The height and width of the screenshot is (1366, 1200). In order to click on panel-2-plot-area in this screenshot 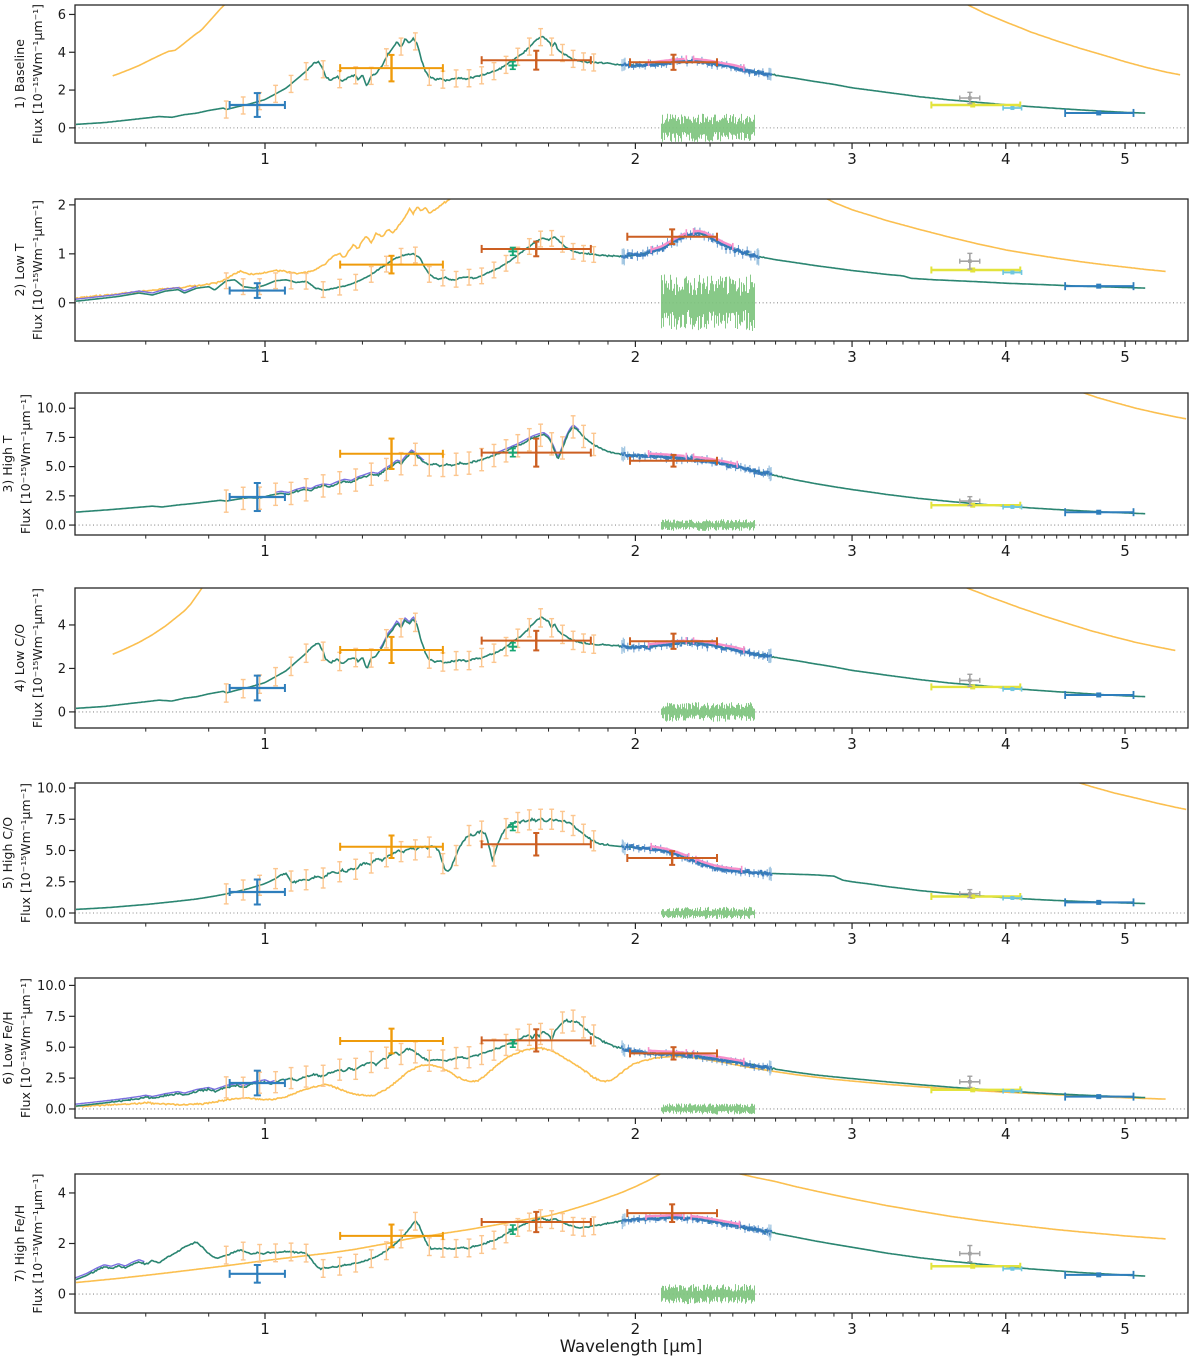, I will do `click(631, 265)`.